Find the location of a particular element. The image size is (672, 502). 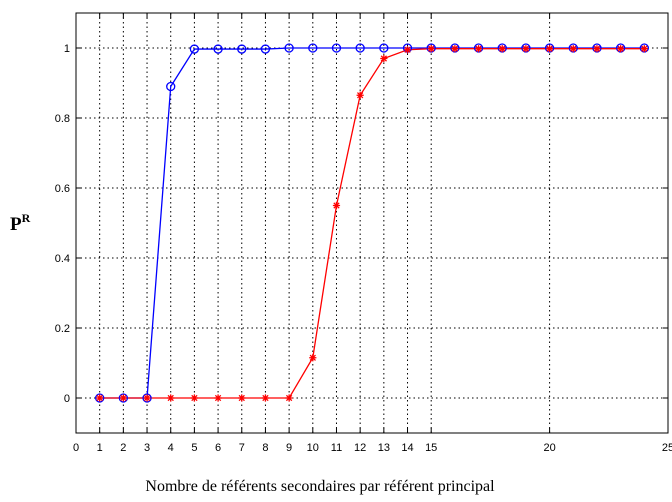

x-tick-label: 25 is located at coordinates (667, 448).